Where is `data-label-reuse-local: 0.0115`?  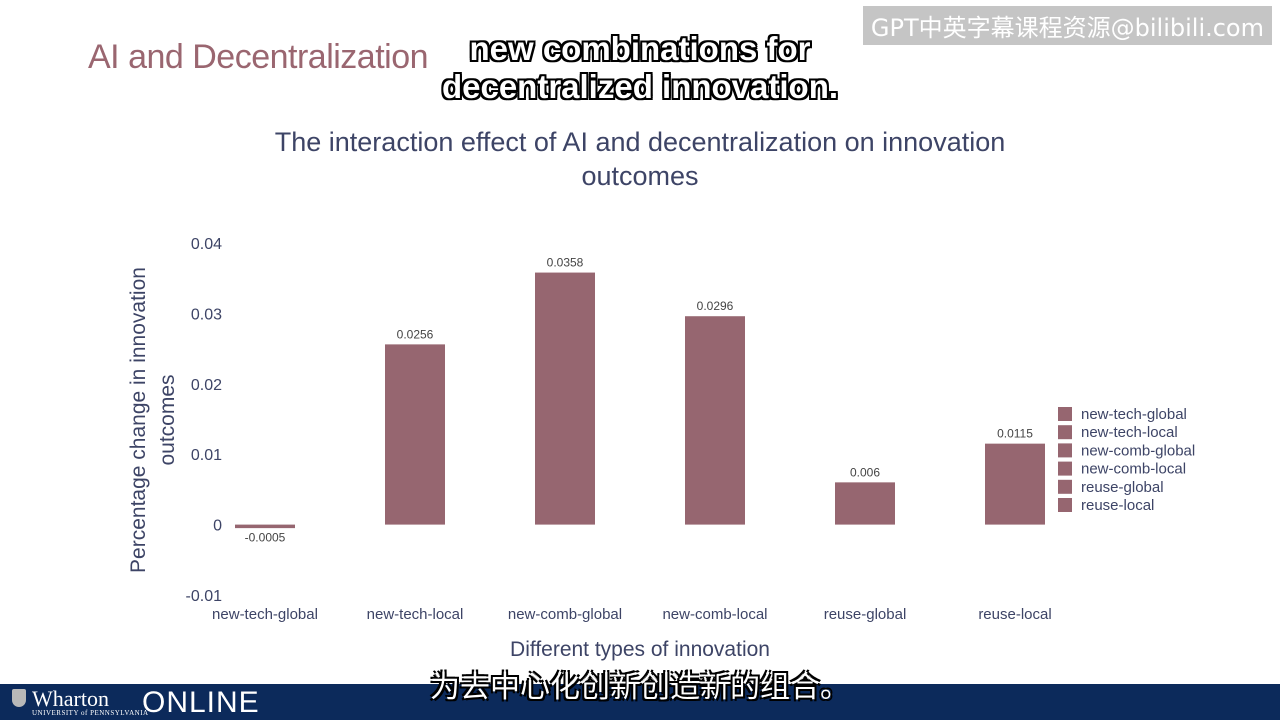 data-label-reuse-local: 0.0115 is located at coordinates (1015, 434).